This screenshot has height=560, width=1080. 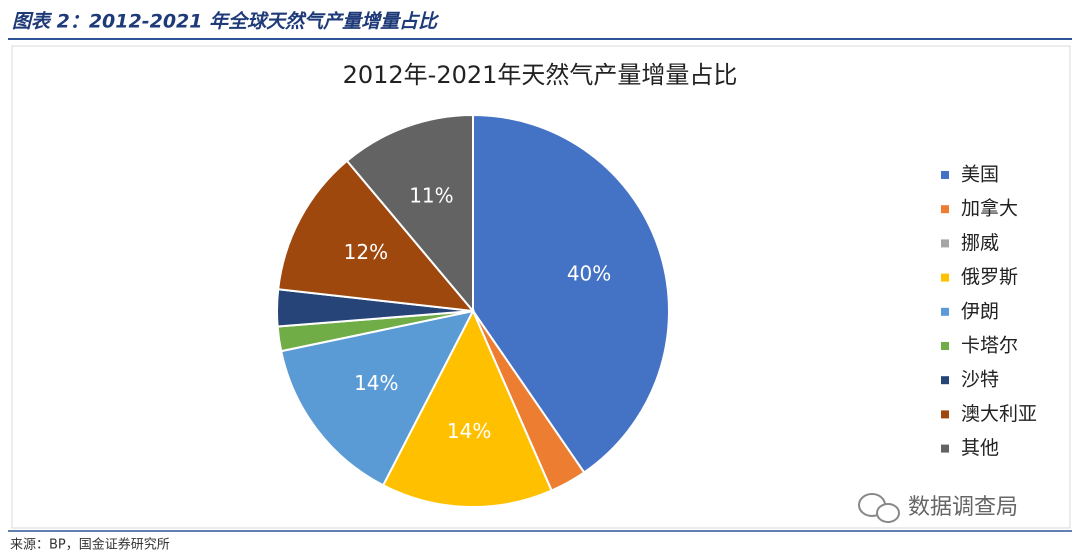 I want to click on legend-label: 其他, so click(x=980, y=448).